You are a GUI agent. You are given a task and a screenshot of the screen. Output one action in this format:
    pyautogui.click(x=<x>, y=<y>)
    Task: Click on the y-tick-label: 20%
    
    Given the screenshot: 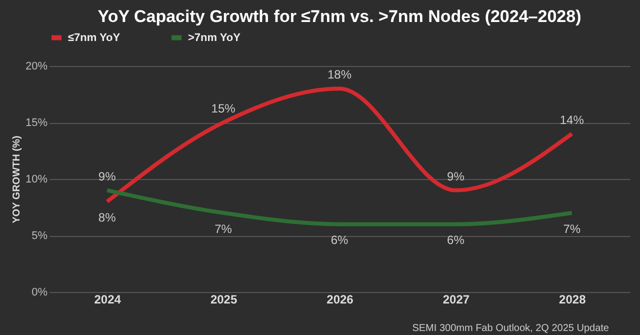 What is the action you would take?
    pyautogui.click(x=36, y=66)
    